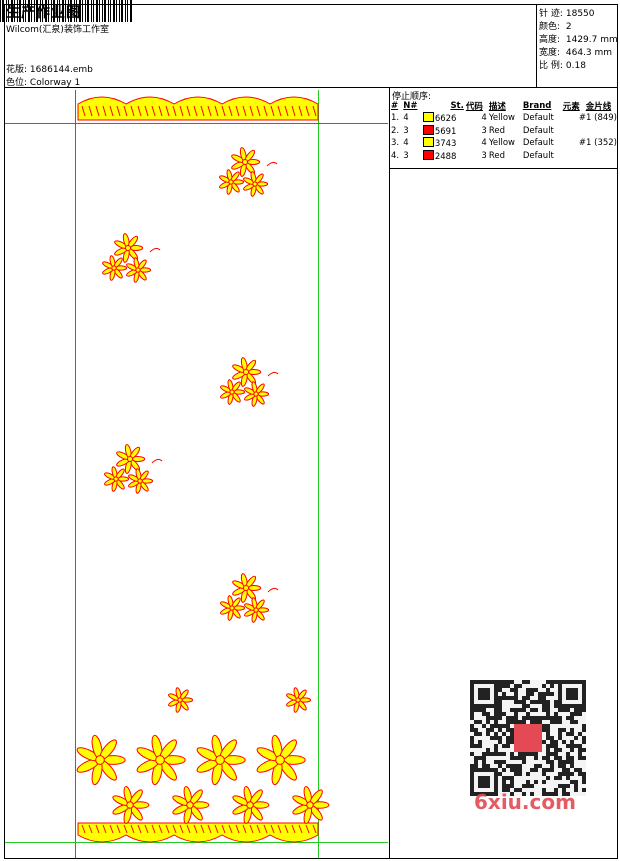  I want to click on cell-stitches: 2488, so click(443, 156).